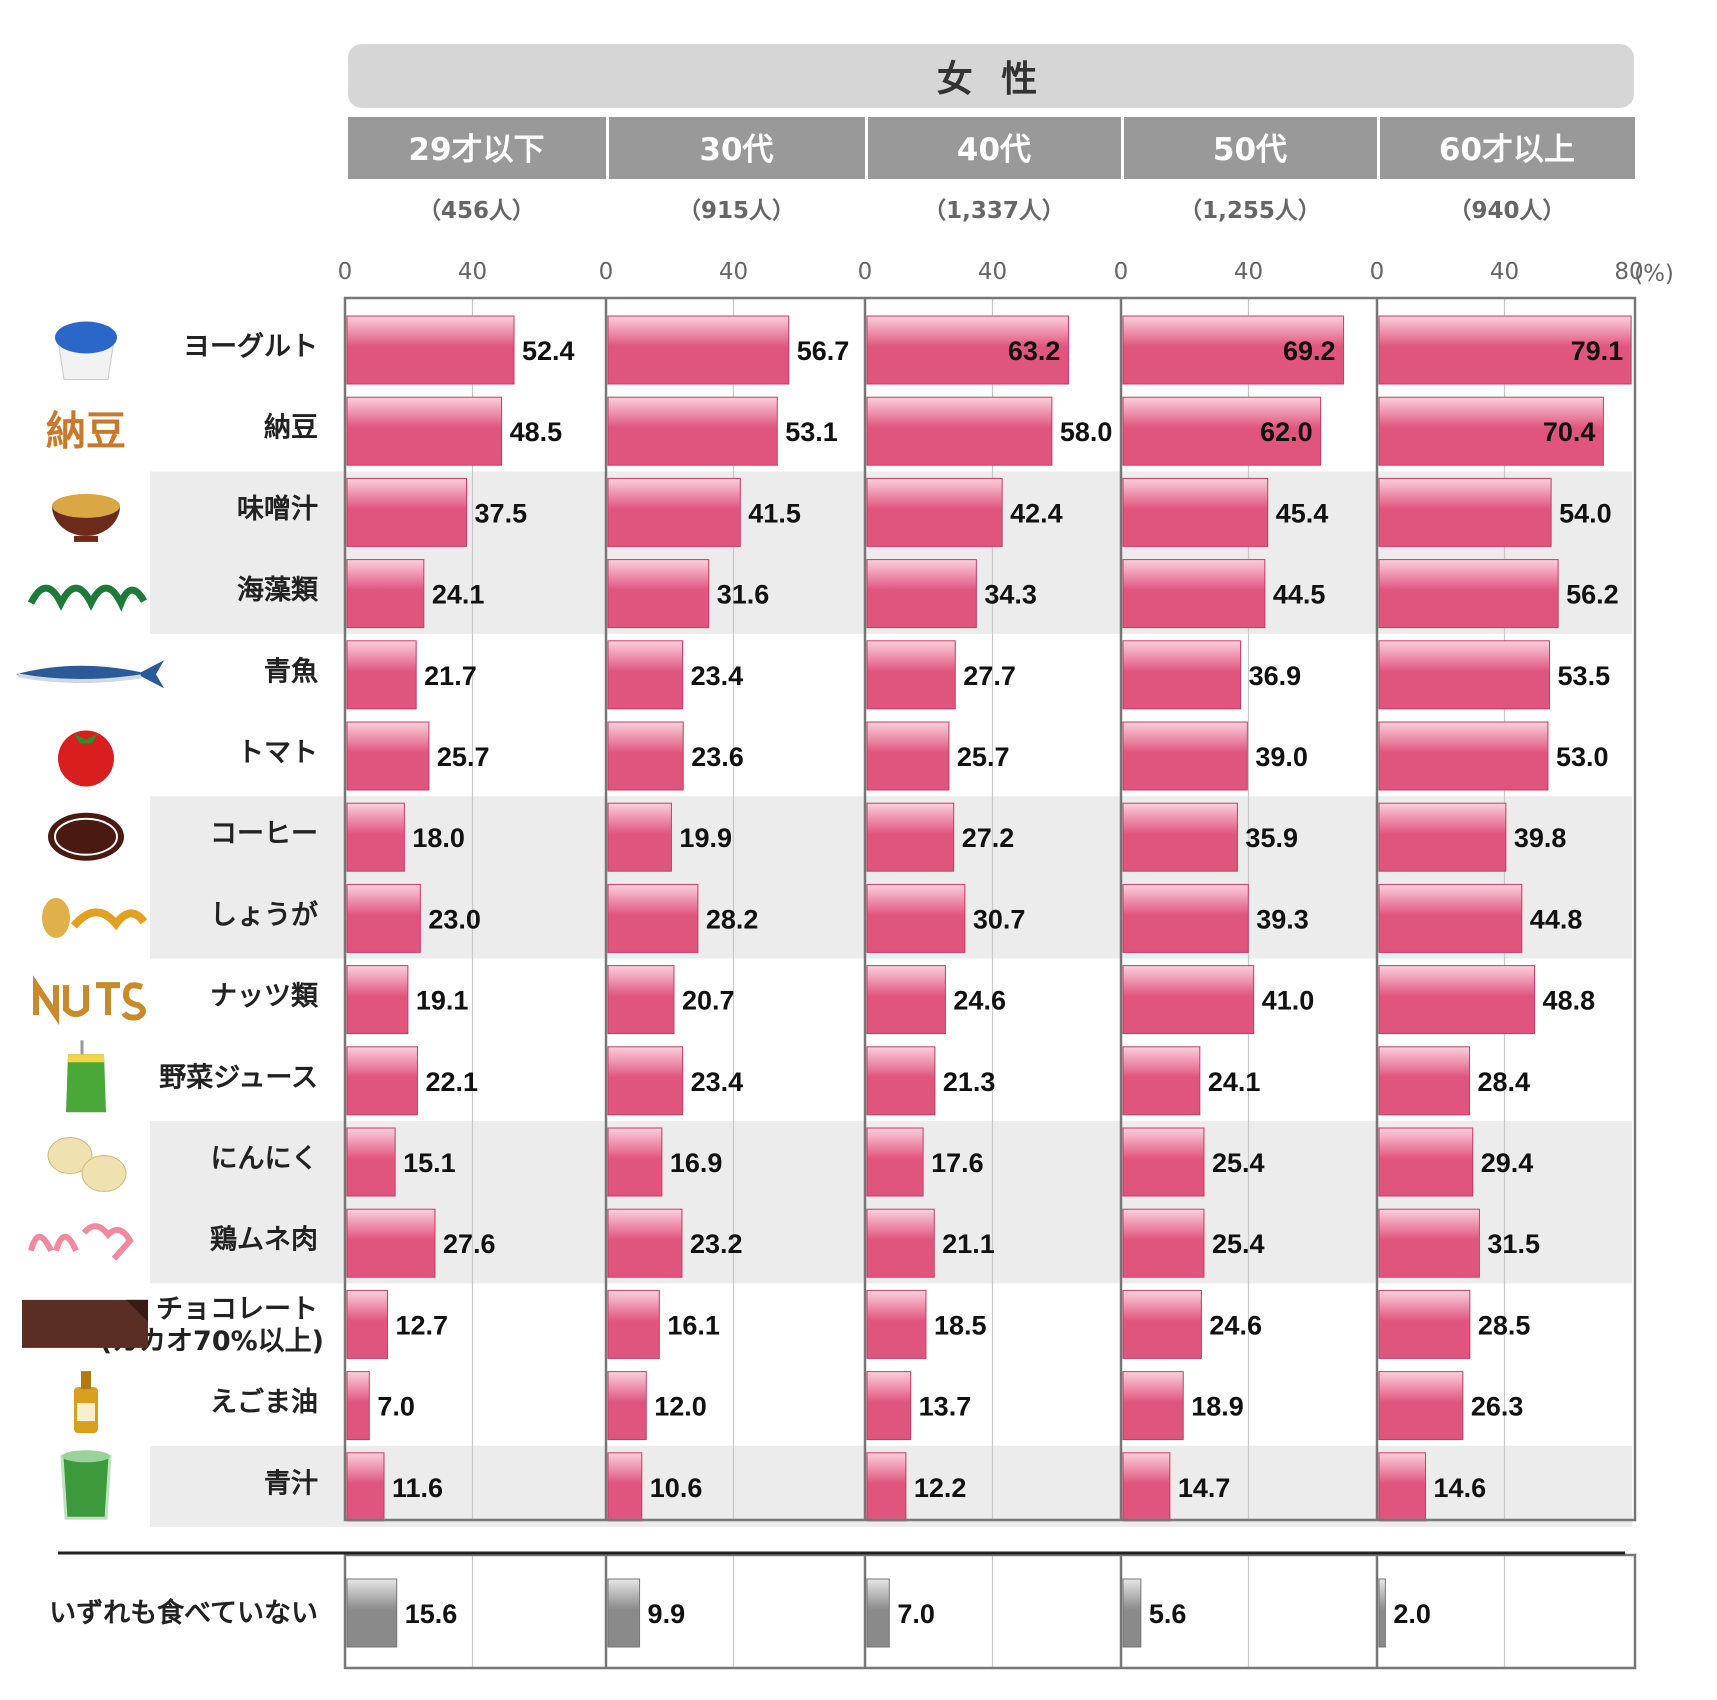 The image size is (1717, 1700). What do you see at coordinates (1238, 1163) in the screenshot?
I see `value-label-p4-r11: 25.4` at bounding box center [1238, 1163].